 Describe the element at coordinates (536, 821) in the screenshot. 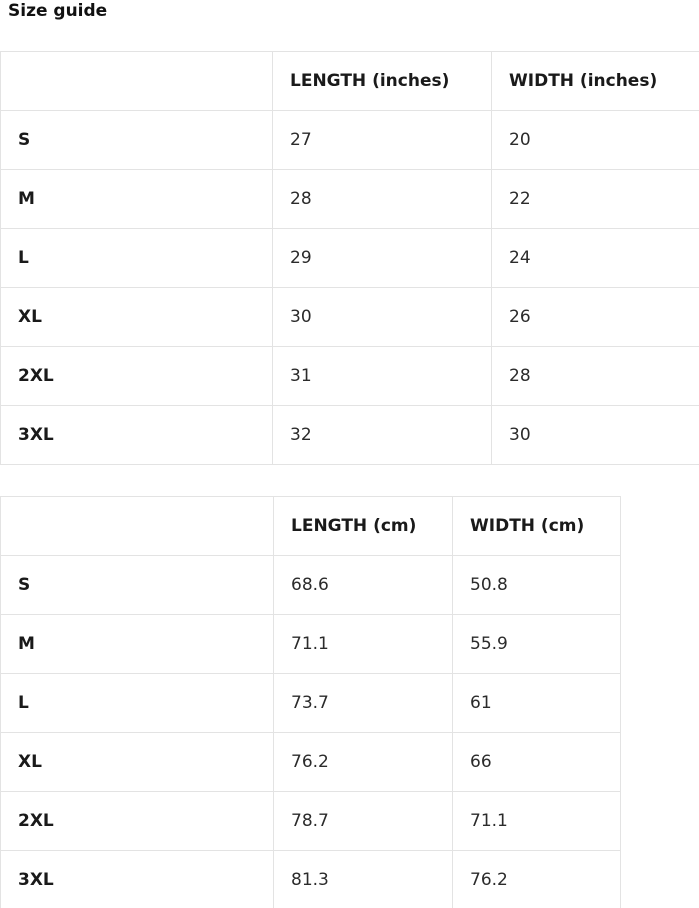

I see `width-value: 71.1` at that location.